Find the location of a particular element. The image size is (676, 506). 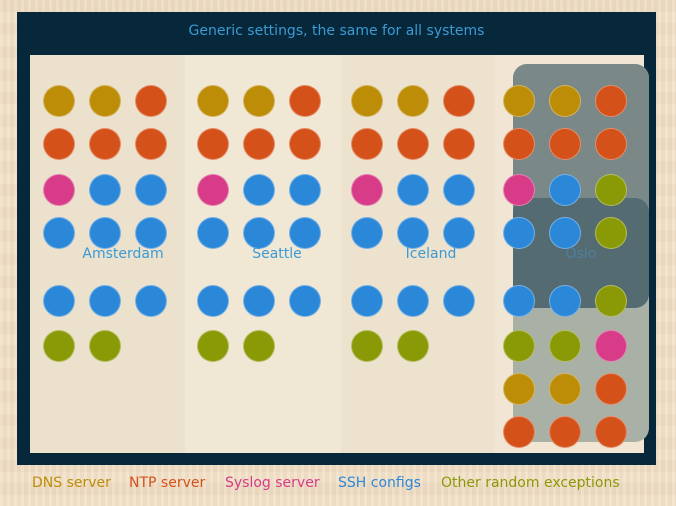

seattle-syslog-dot is located at coordinates (213, 190).